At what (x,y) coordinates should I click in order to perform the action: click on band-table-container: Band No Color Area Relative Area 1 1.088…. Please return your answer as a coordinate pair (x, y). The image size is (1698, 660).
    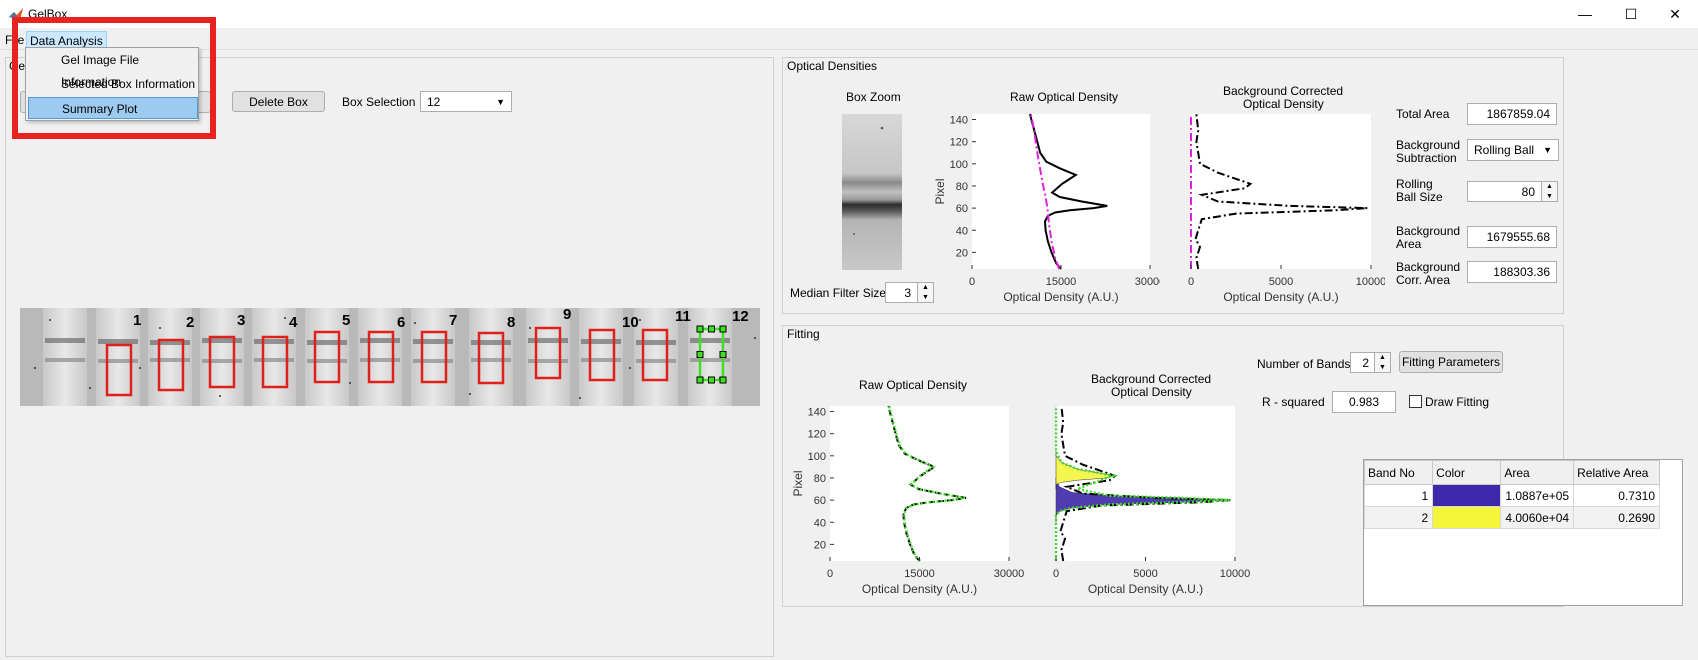
    Looking at the image, I should click on (1523, 532).